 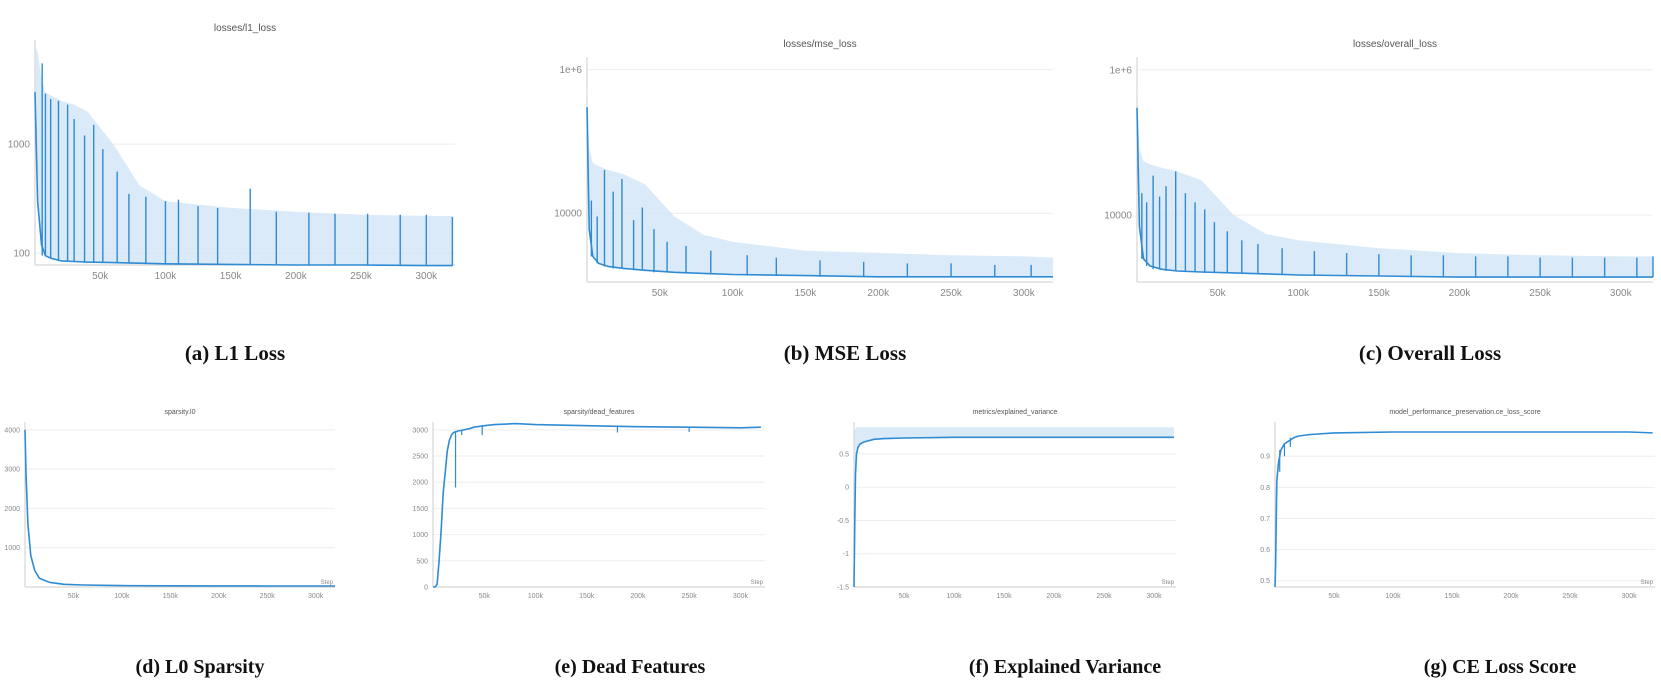 What do you see at coordinates (245, 28) in the screenshot?
I see `chart-title: losses/l1_loss` at bounding box center [245, 28].